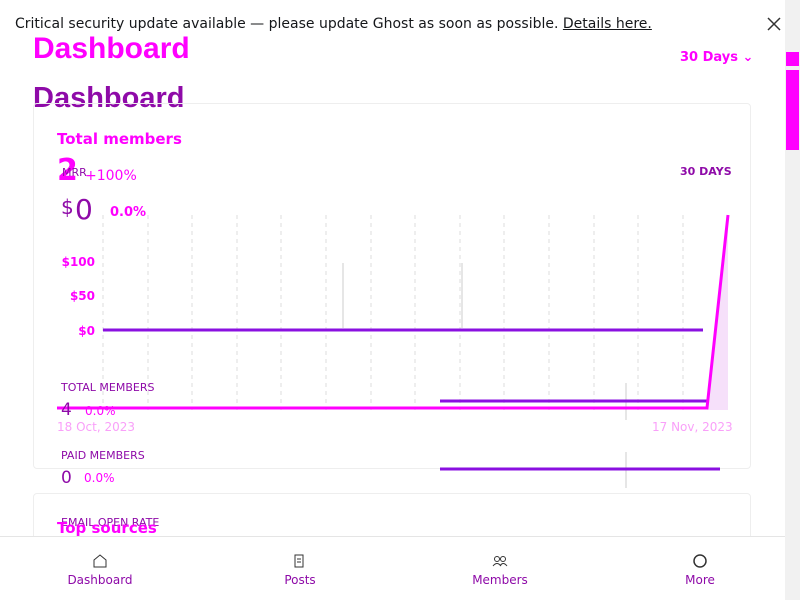 The image size is (800, 601). What do you see at coordinates (66, 410) in the screenshot?
I see `total-members-value: 4` at bounding box center [66, 410].